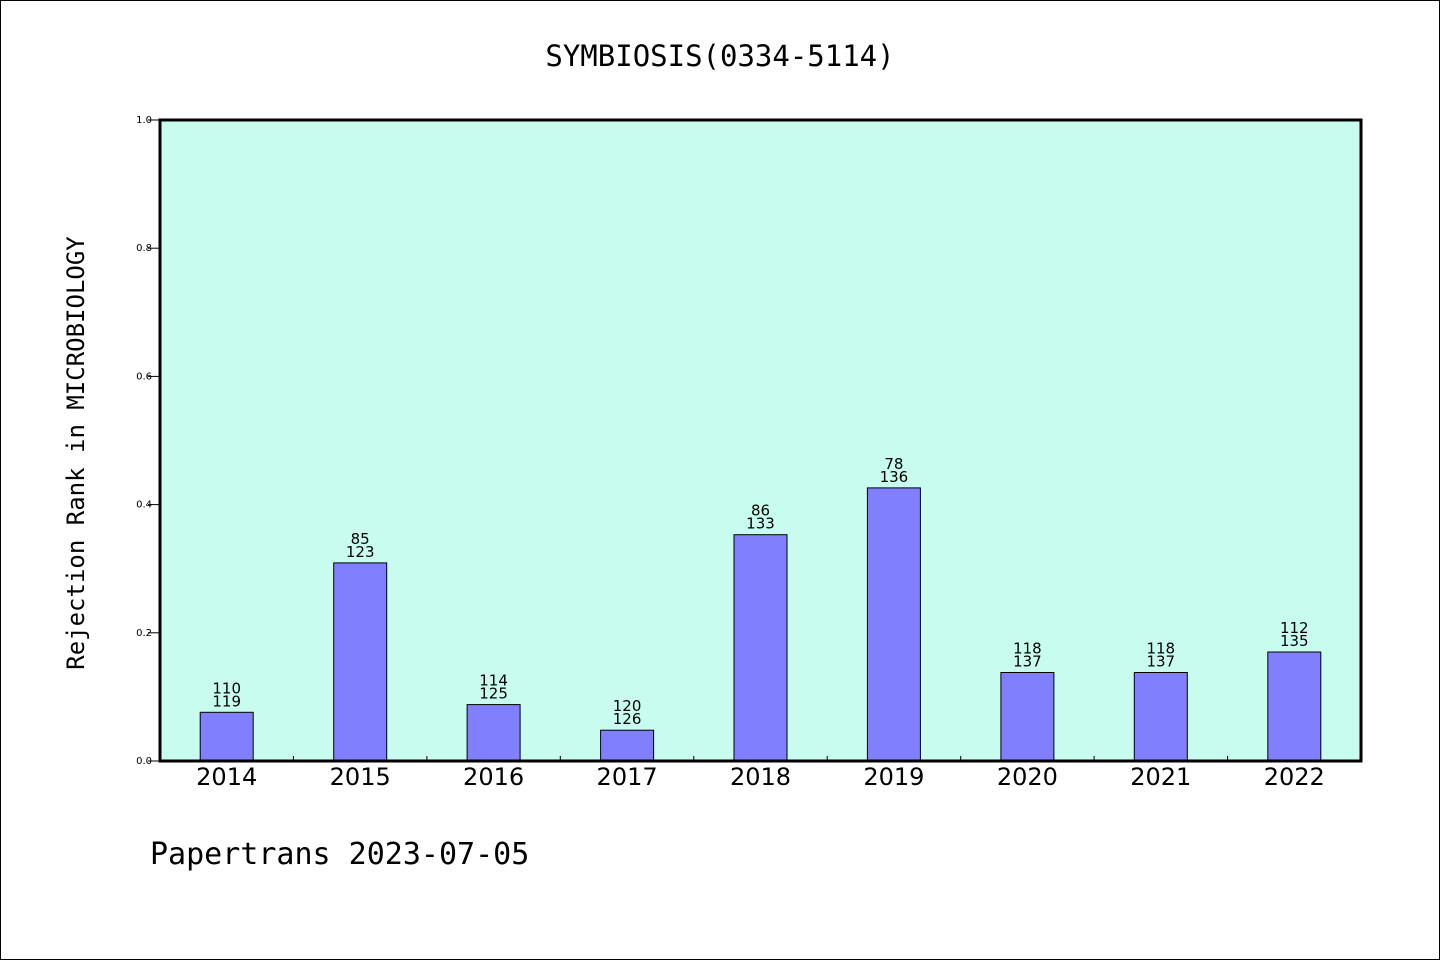 Image resolution: width=1440 pixels, height=960 pixels. What do you see at coordinates (493, 681) in the screenshot?
I see `data-label-top-2016: 114` at bounding box center [493, 681].